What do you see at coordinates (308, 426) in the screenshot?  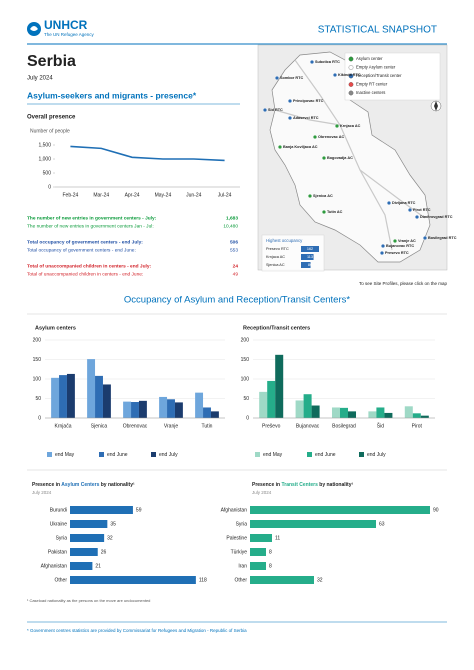 I see `x-tick-label: Bujanovac` at bounding box center [308, 426].